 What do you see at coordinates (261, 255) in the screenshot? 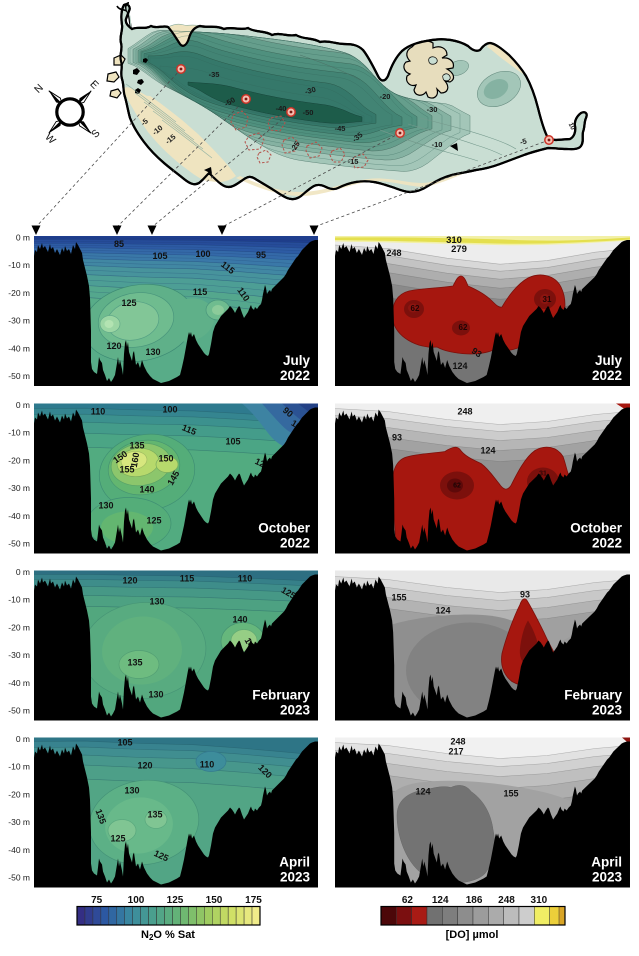
I see `svg-text: 95` at bounding box center [261, 255].